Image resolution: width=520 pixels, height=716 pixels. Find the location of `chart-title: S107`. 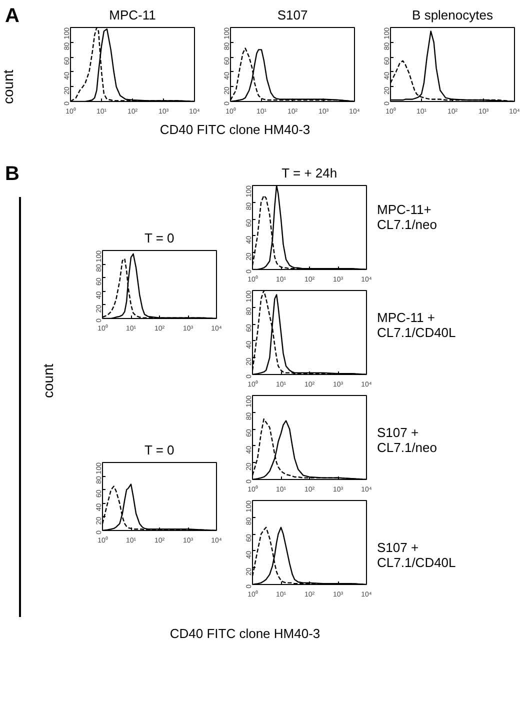

chart-title: S107 is located at coordinates (292, 15).